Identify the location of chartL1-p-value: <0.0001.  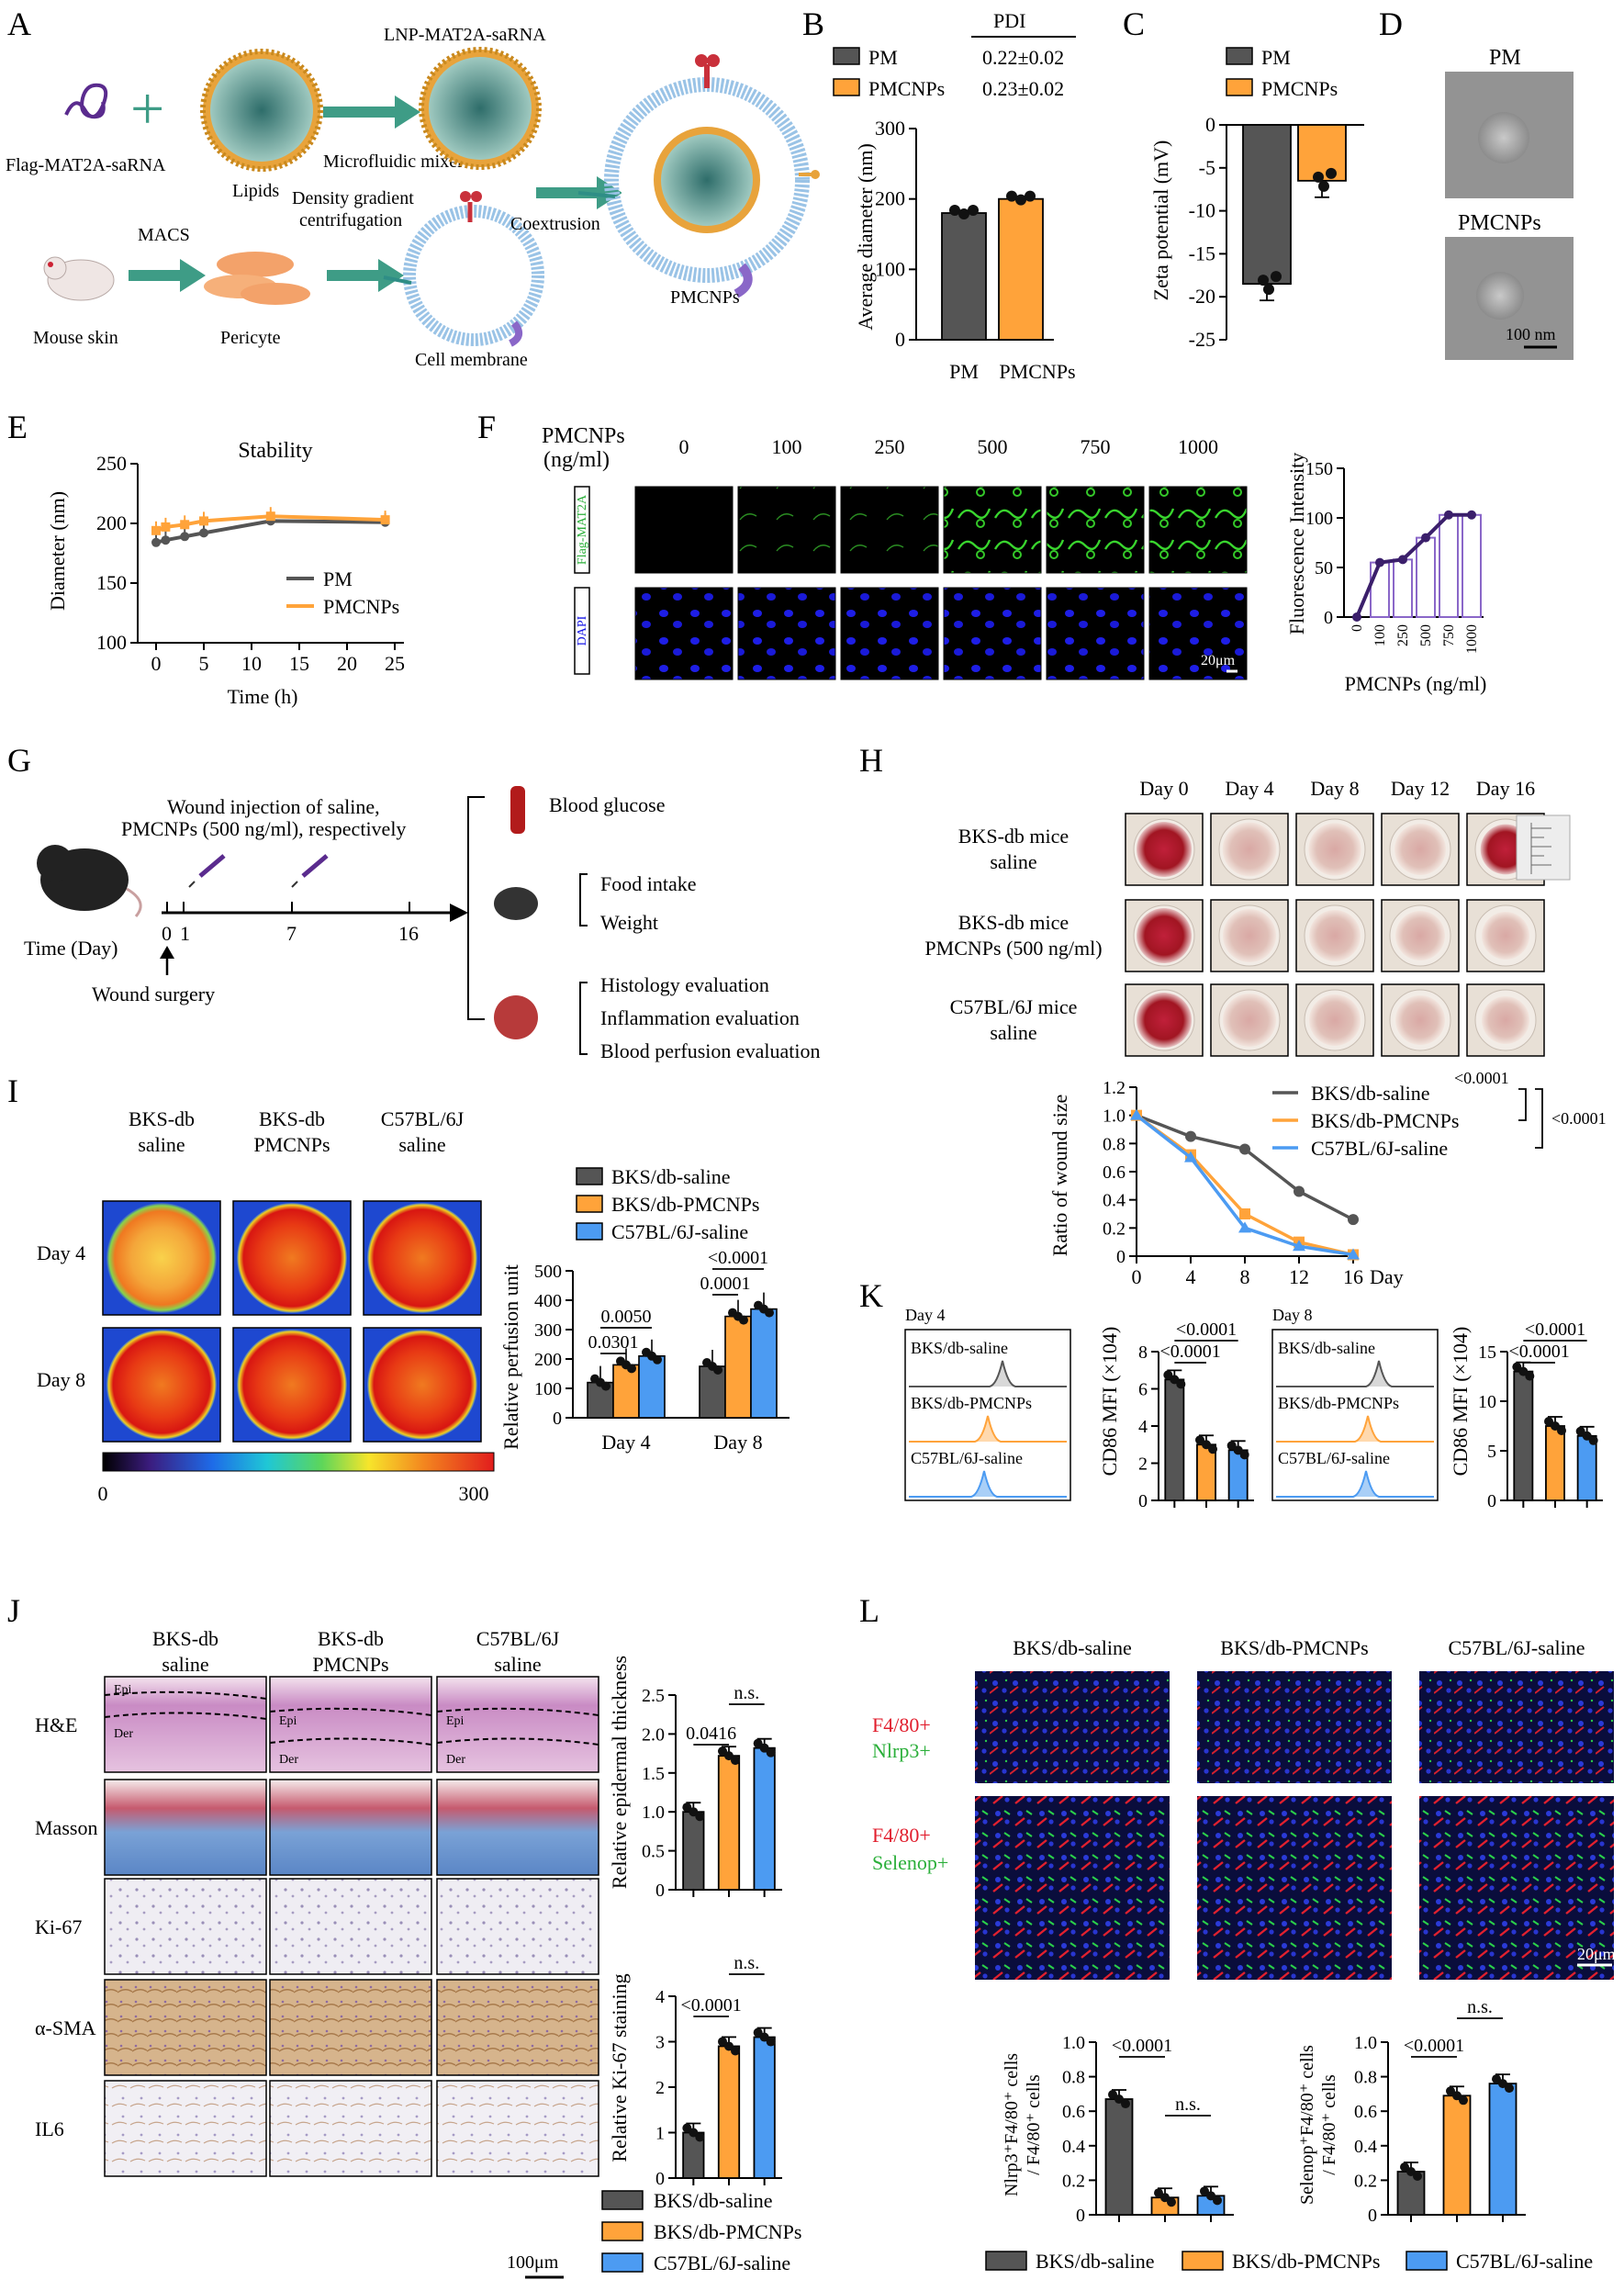
(1142, 2046).